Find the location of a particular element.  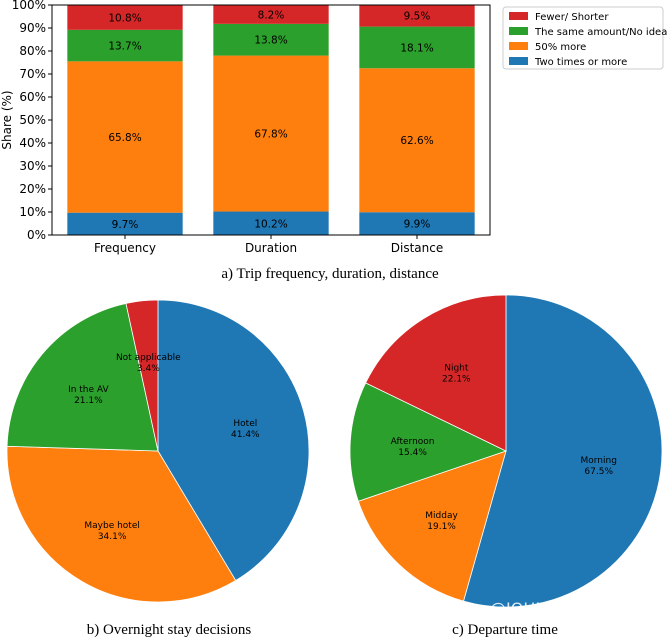

pie-slice-pct: 3.4% is located at coordinates (148, 369).